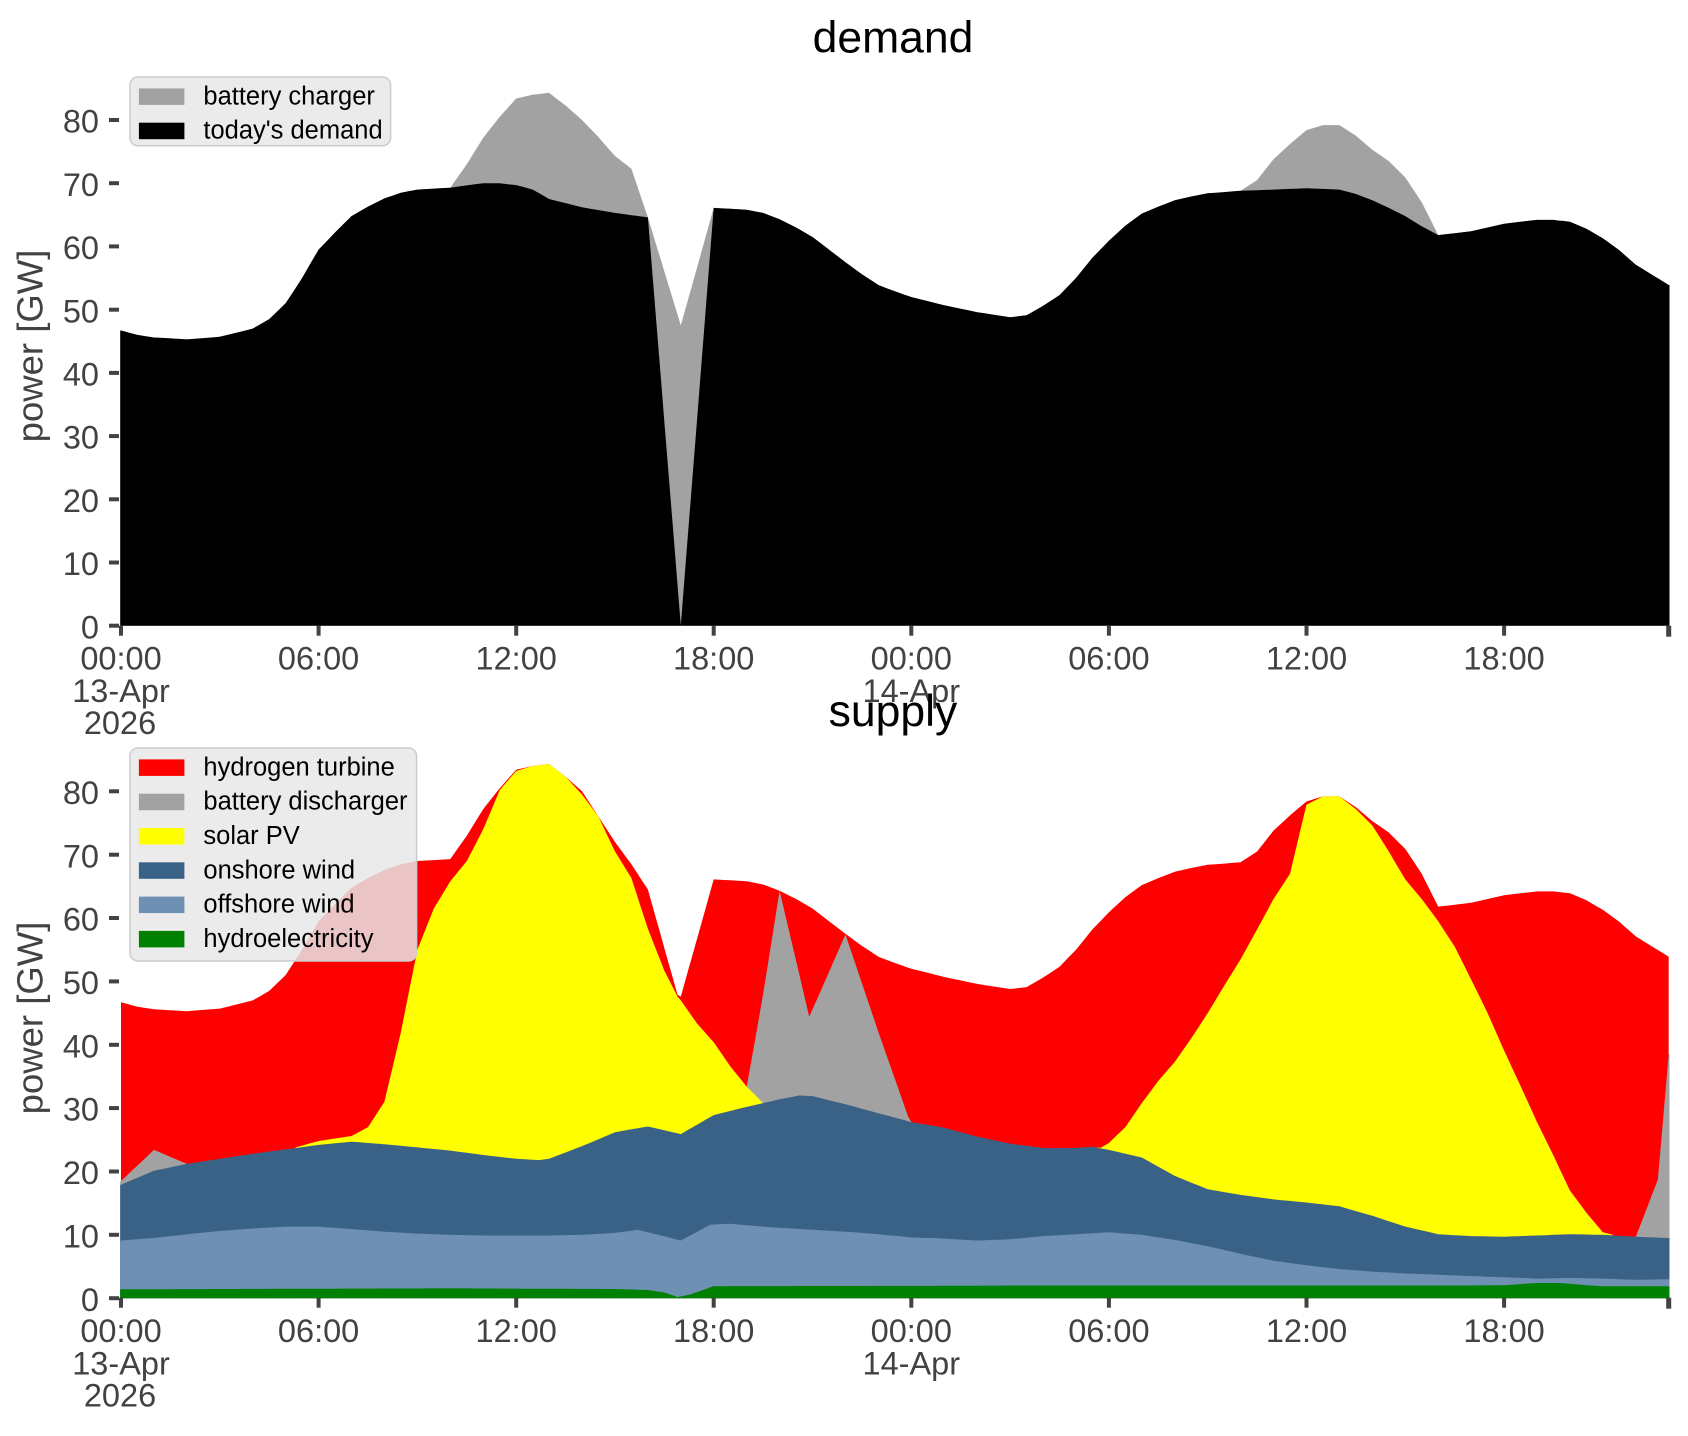 This screenshot has width=1688, height=1436. Describe the element at coordinates (288, 939) in the screenshot. I see `svg-text: hydroelectricity` at that location.